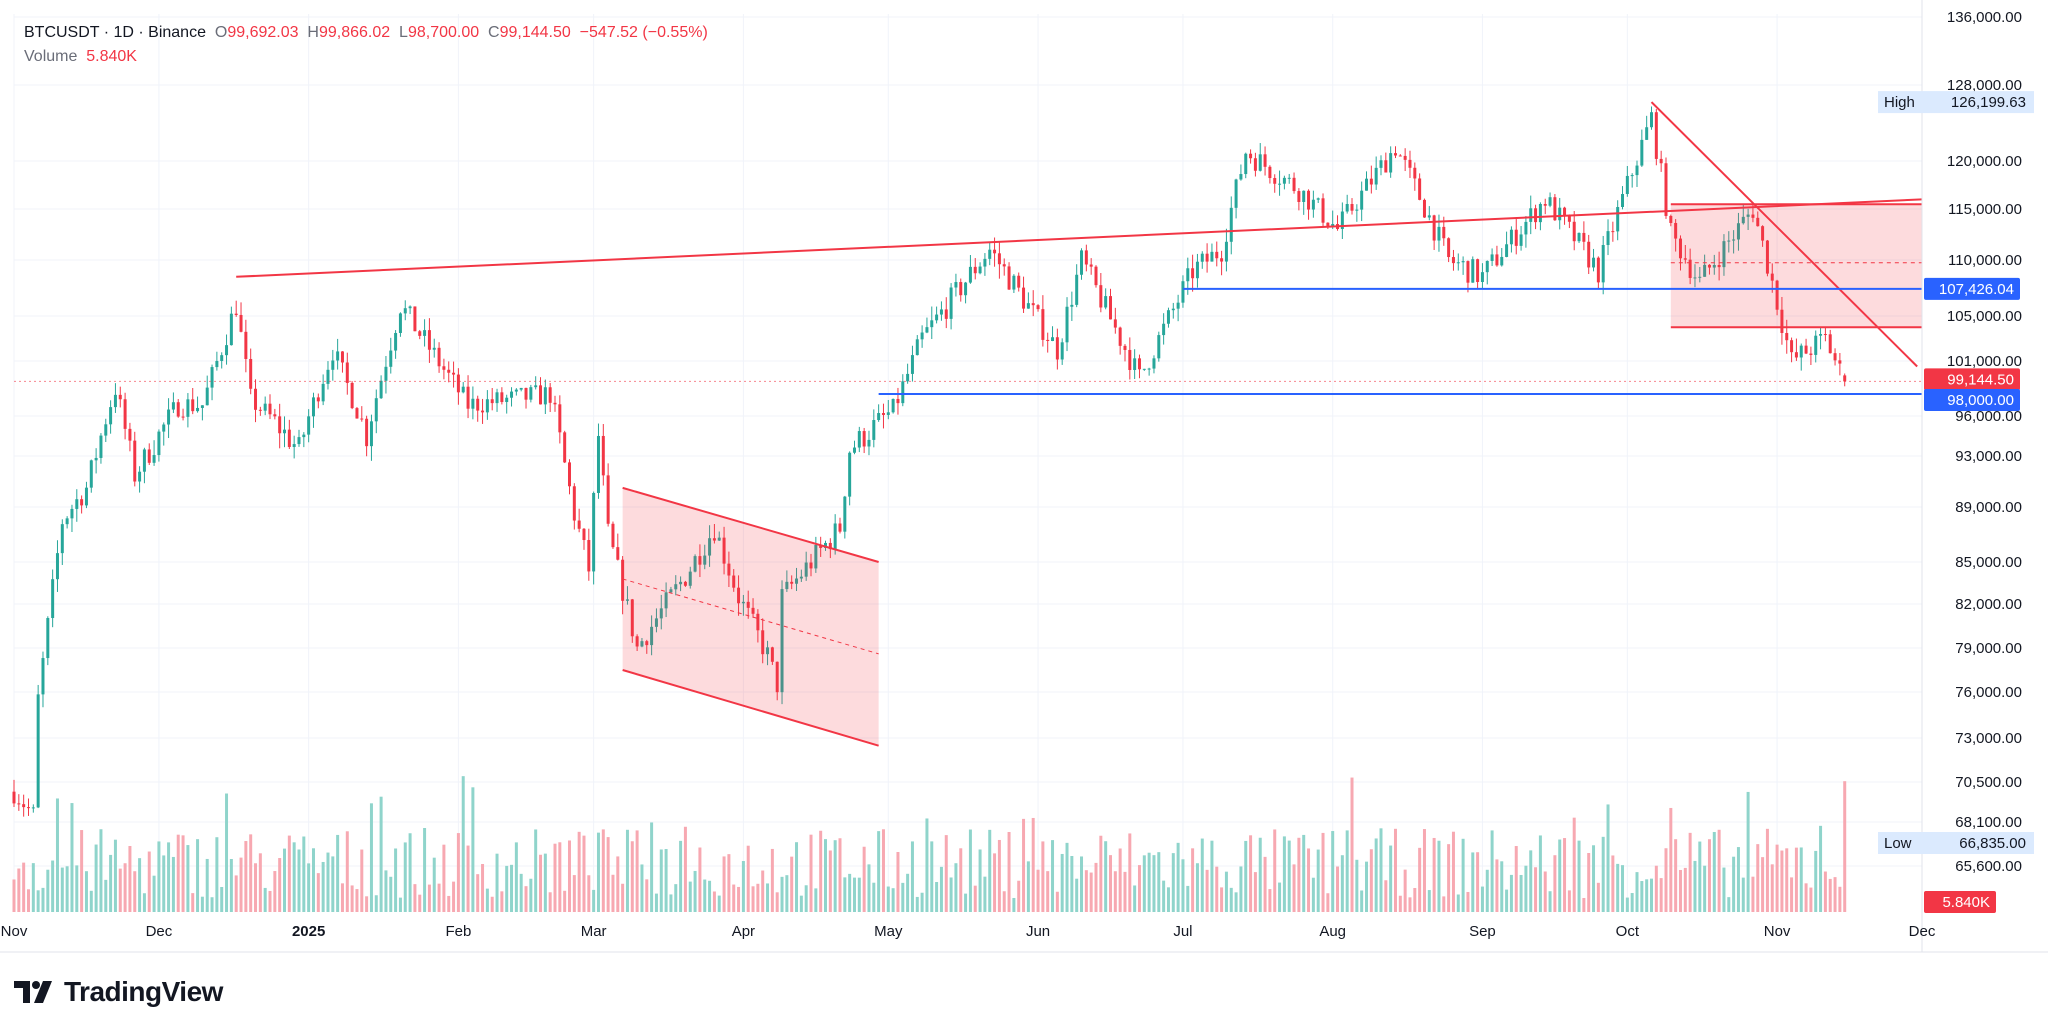 The image size is (2048, 1031). I want to click on symbol-title: BTCUSDT · 1D · Binance, so click(115, 32).